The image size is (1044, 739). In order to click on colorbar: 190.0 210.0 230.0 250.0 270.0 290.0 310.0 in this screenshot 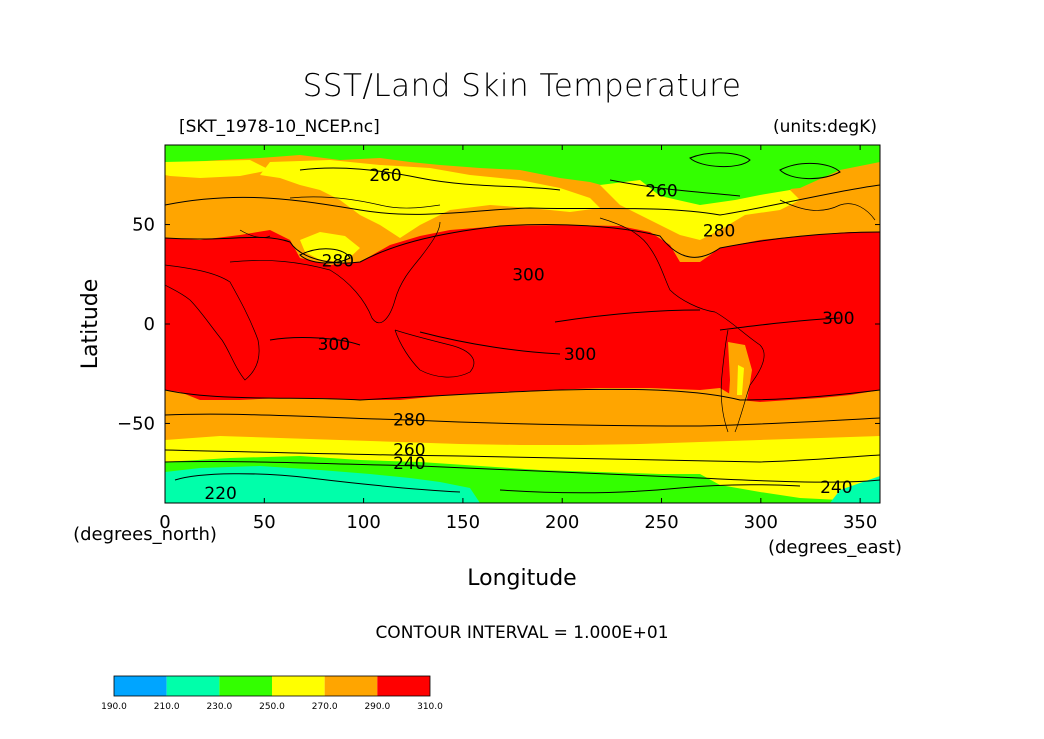, I will do `click(272, 693)`.